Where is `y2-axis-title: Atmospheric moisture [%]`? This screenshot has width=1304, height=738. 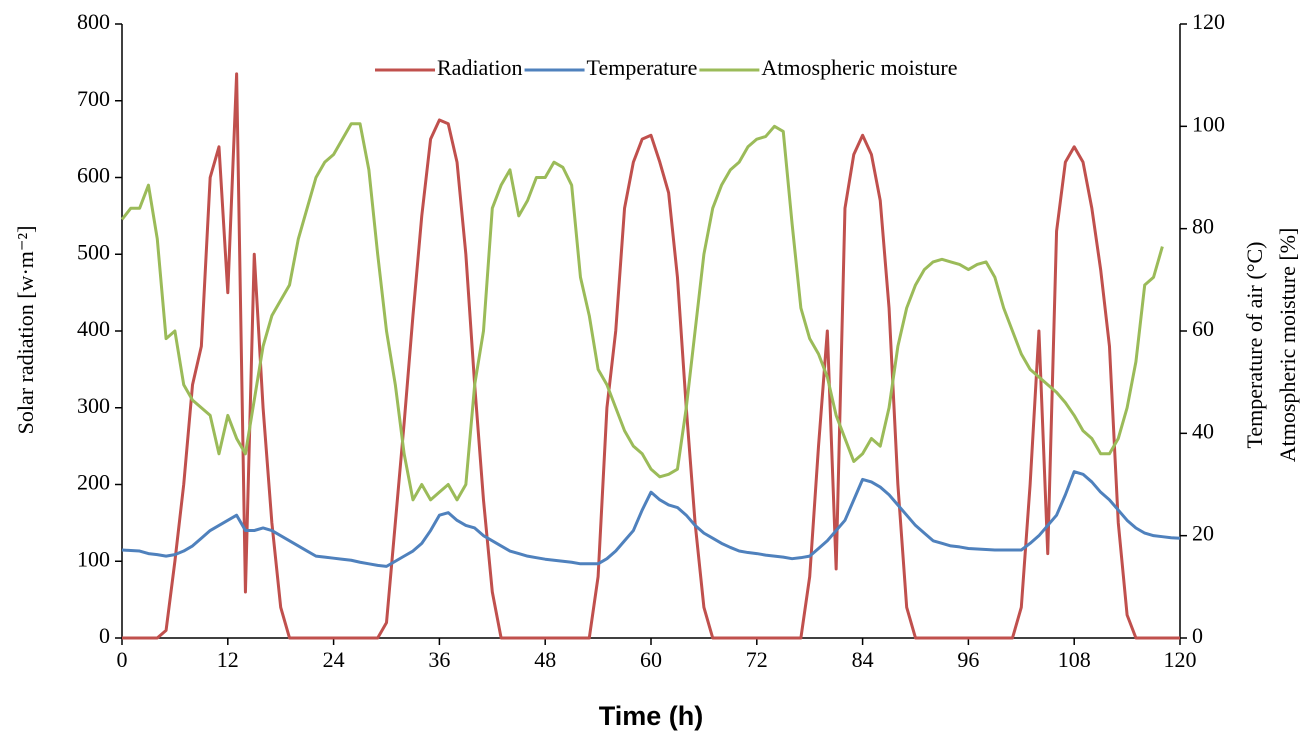
y2-axis-title: Atmospheric moisture [%] is located at coordinates (1287, 345).